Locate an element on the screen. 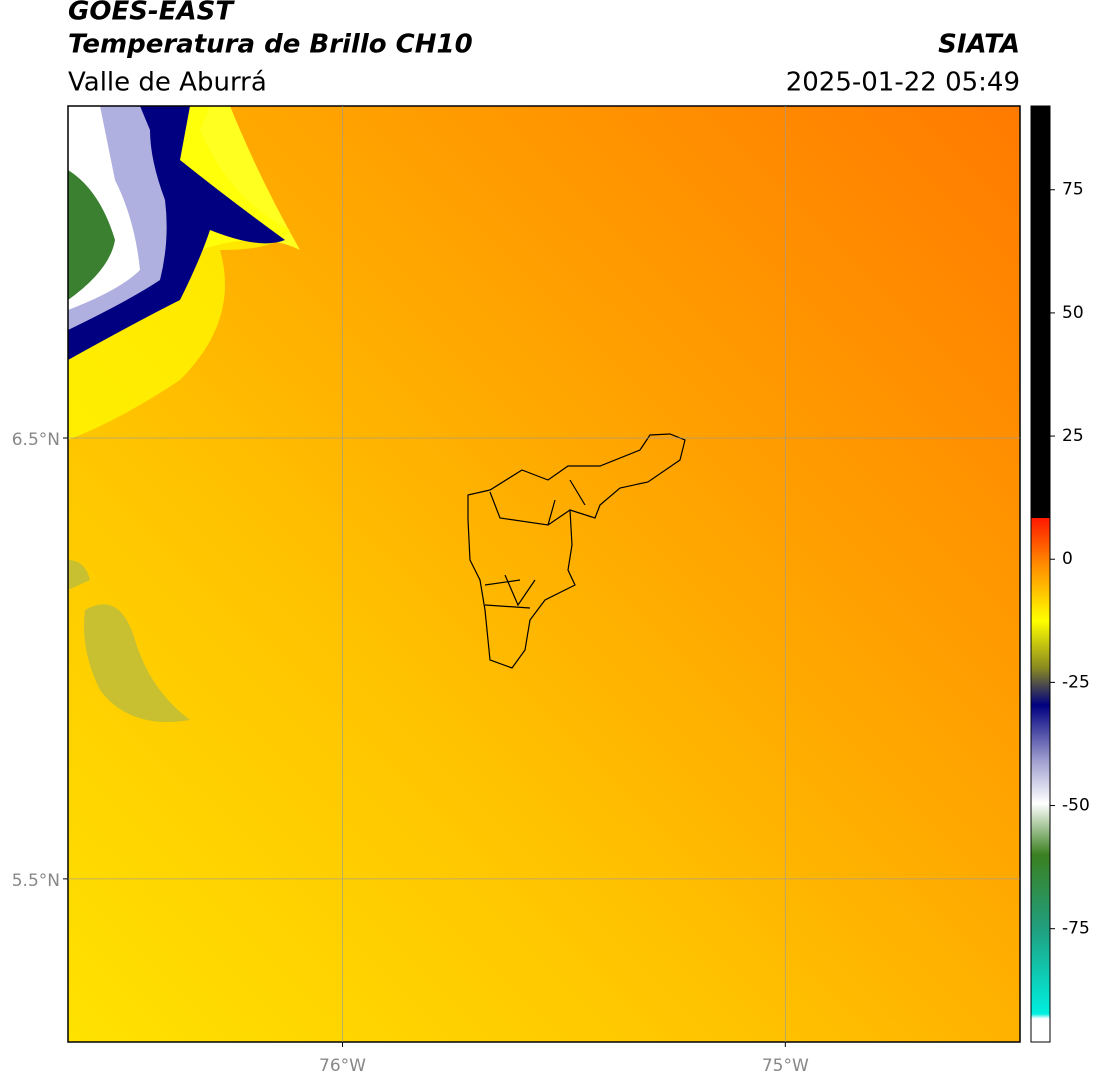  valley-outline is located at coordinates (576, 551).